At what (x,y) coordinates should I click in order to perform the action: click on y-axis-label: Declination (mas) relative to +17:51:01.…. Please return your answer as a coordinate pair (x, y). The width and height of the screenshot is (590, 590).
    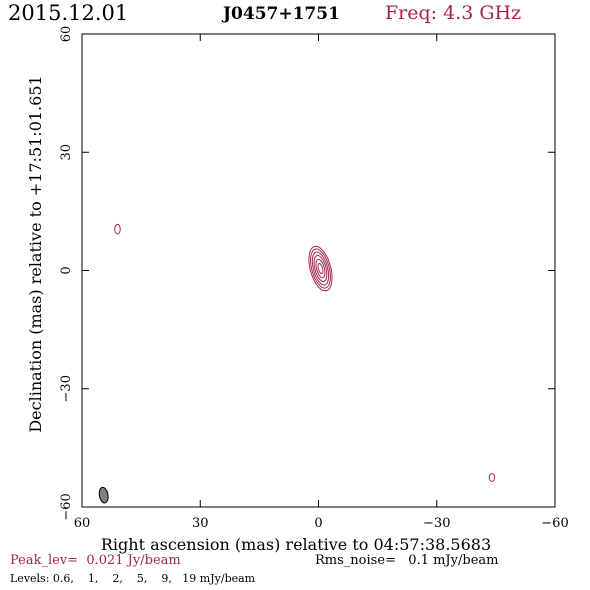
    Looking at the image, I should click on (35, 253).